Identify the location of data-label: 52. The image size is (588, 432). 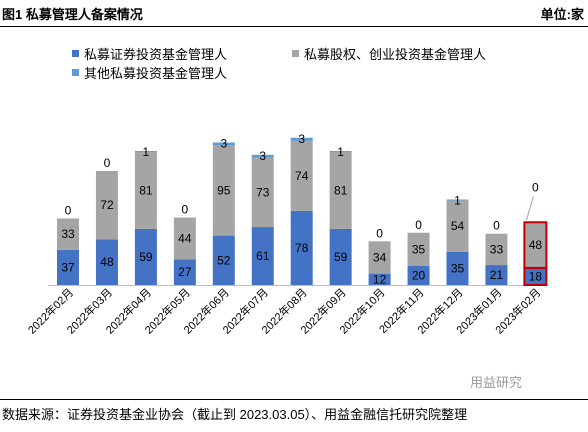
(224, 260).